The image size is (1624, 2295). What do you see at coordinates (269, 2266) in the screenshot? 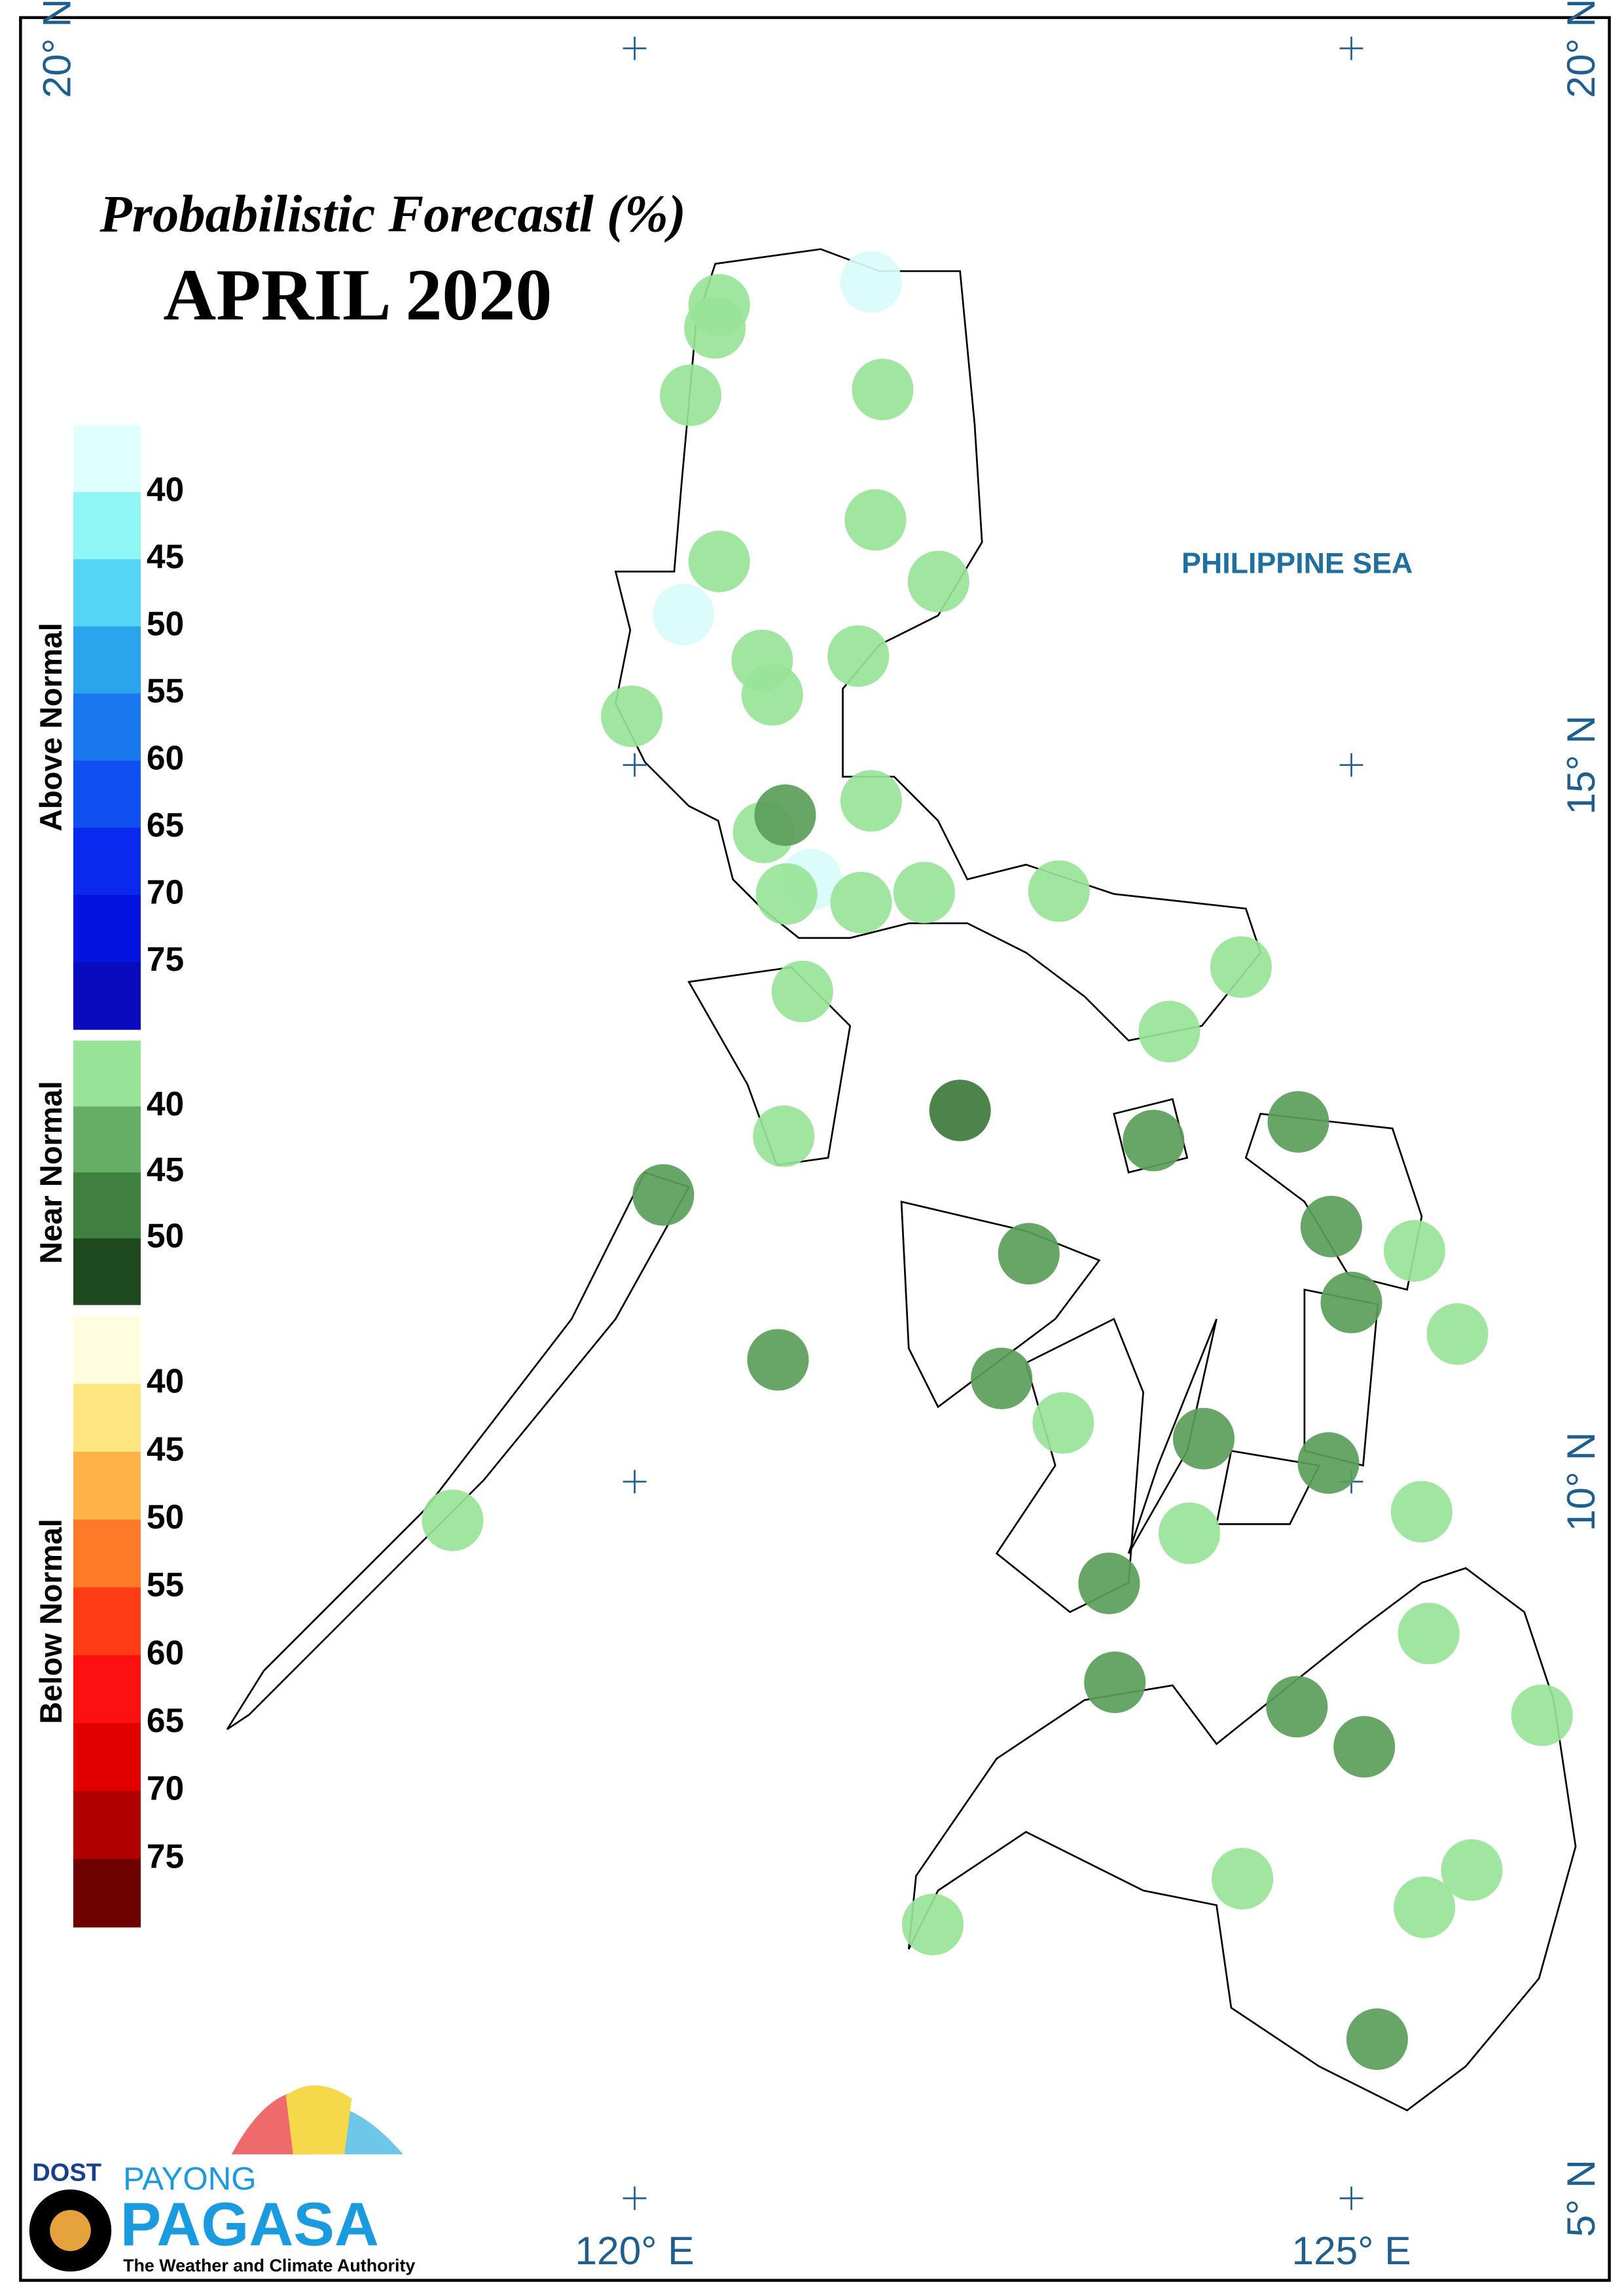
I see `logo-tagline: The Weather and Climate Authority` at bounding box center [269, 2266].